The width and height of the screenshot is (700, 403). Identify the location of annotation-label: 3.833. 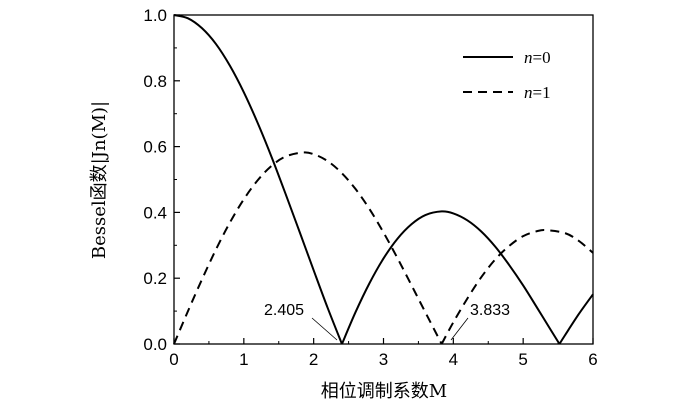
(490, 310).